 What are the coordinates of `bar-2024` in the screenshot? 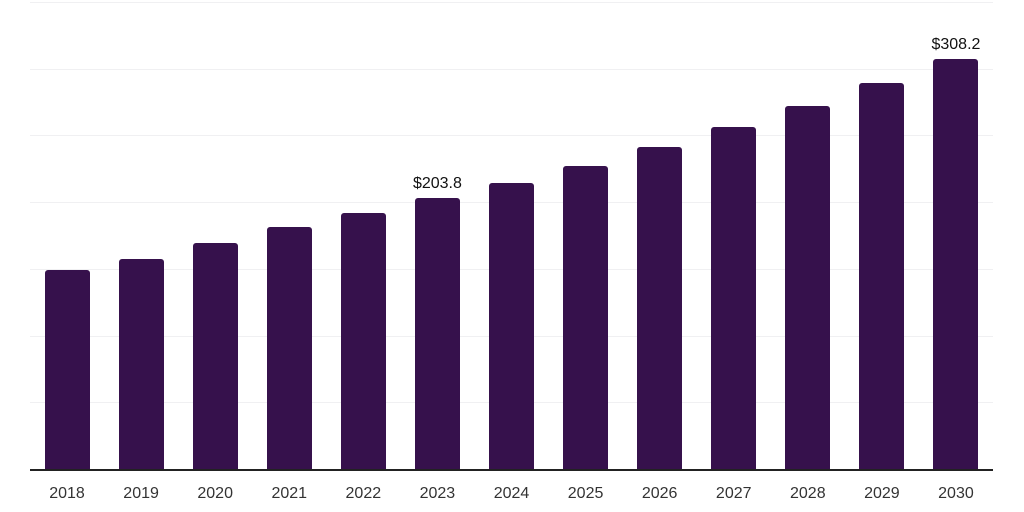 It's located at (511, 326).